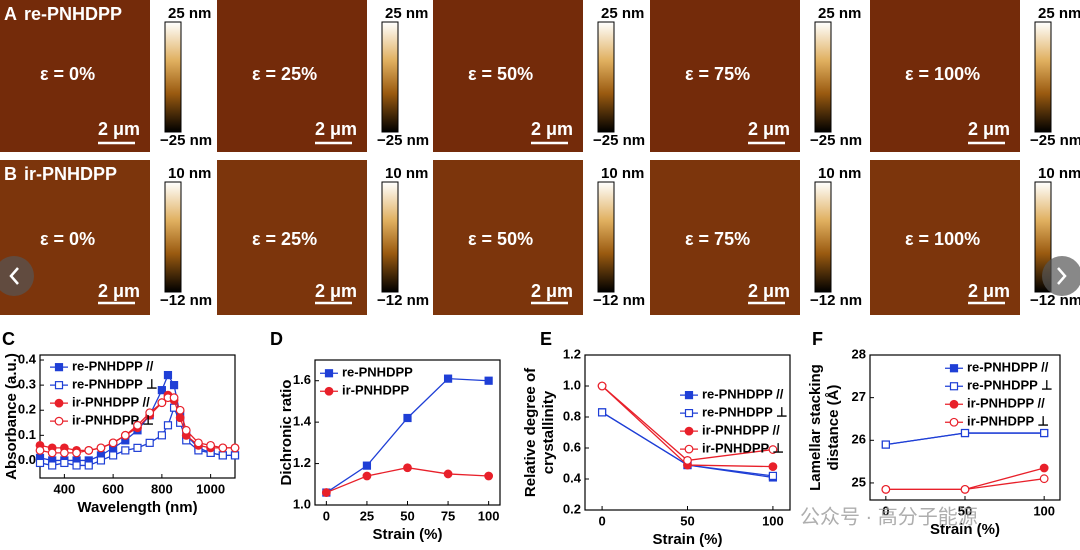  What do you see at coordinates (833, 428) in the screenshot?
I see `y-axis-label: distance (Å)` at bounding box center [833, 428].